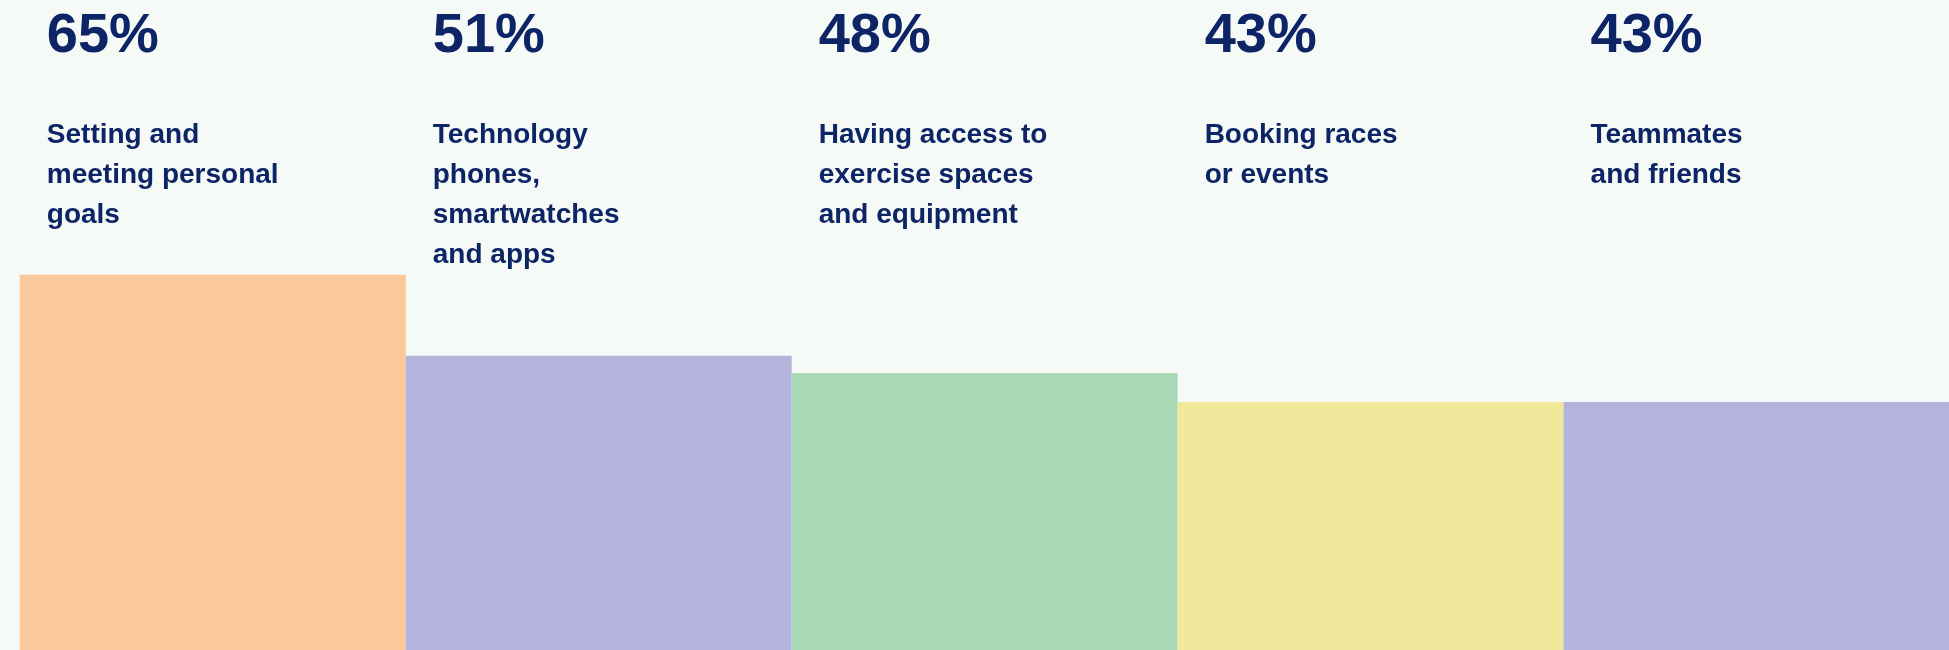 The width and height of the screenshot is (1949, 650). What do you see at coordinates (874, 32) in the screenshot?
I see `data-label: 48%` at bounding box center [874, 32].